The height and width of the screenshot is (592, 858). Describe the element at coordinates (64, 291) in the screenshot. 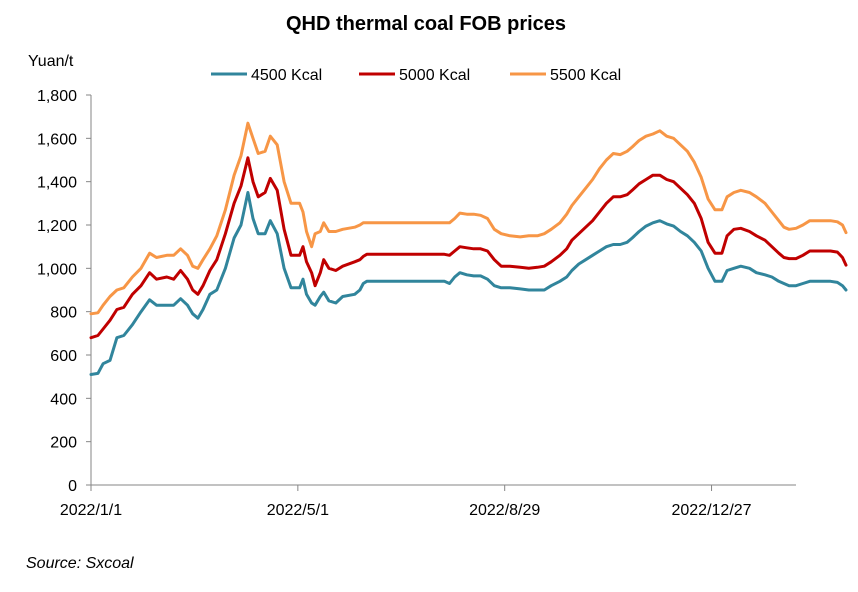

I see `y-axis: 0 200 400 600 800 1,000 1,200 1,400 1,600 1,800` at that location.